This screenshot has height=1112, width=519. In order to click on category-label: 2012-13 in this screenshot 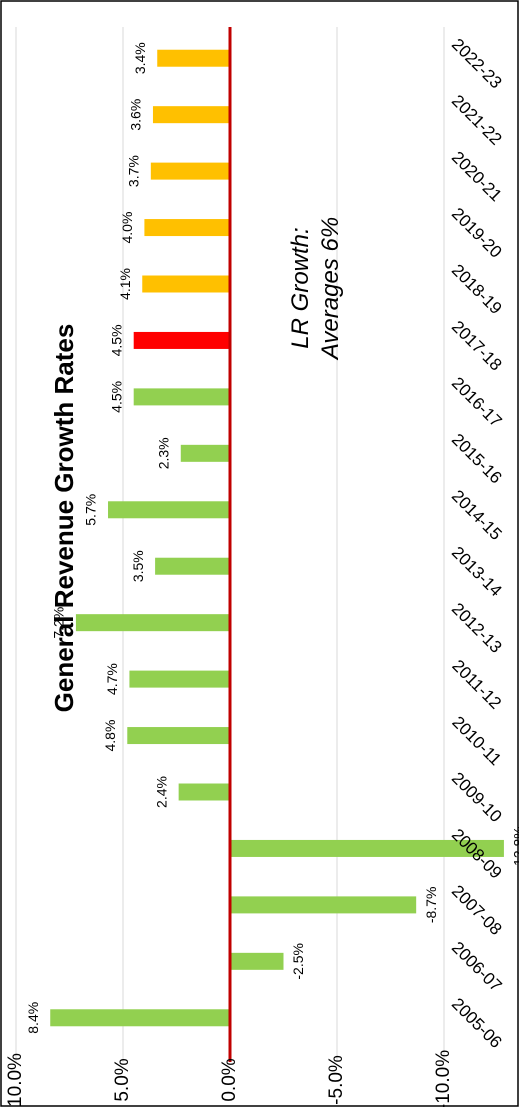, I will do `click(477, 628)`.